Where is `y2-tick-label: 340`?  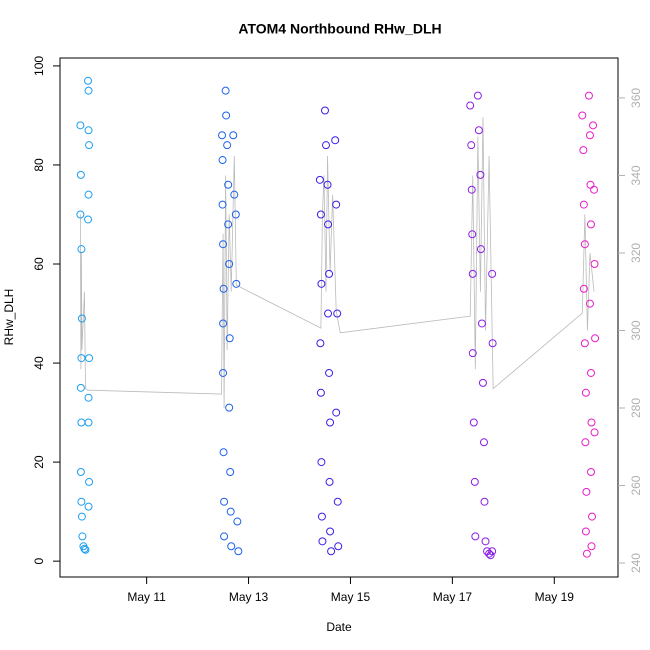 y2-tick-label: 340 is located at coordinates (636, 175).